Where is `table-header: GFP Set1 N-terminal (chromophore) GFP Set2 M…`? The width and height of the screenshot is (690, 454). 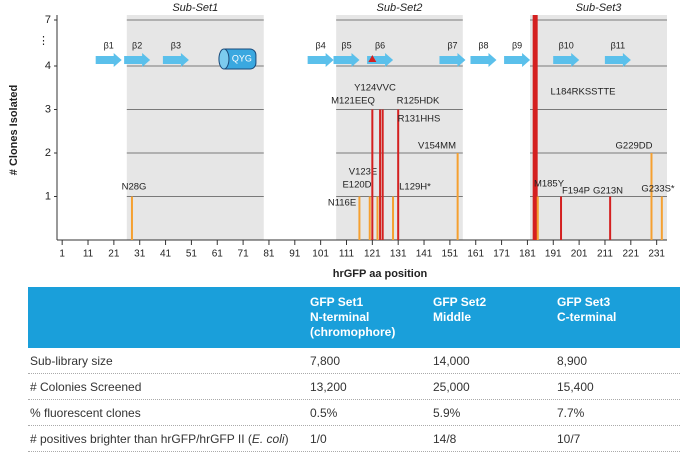 table-header: GFP Set1 N-terminal (chromophore) GFP Set2 M… is located at coordinates (354, 317).